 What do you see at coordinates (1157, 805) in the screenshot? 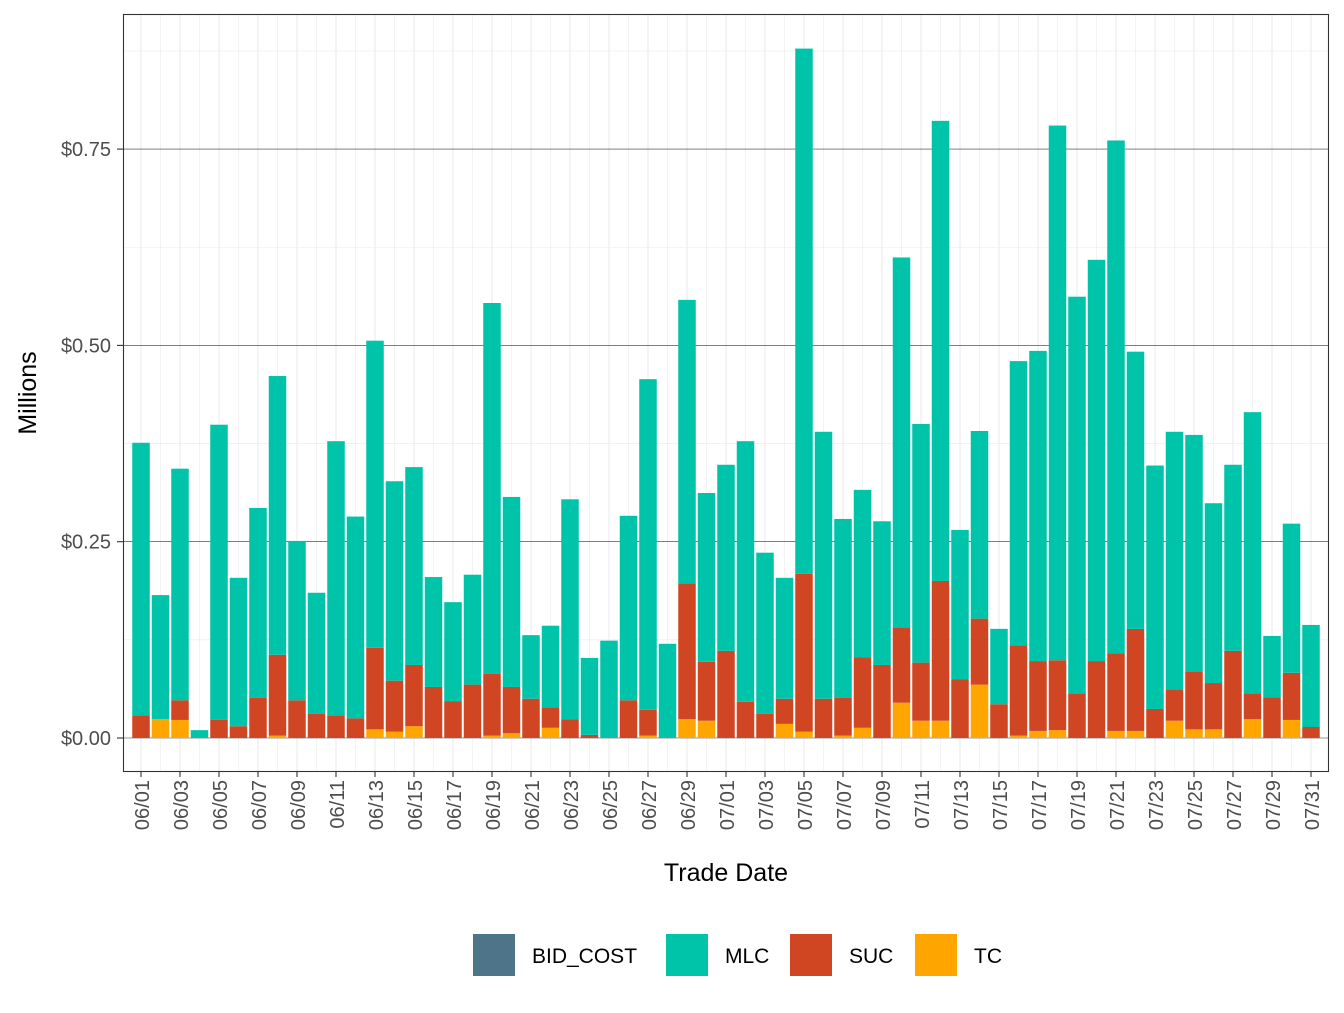
I see `x-tick-label: 07/23` at bounding box center [1157, 805].